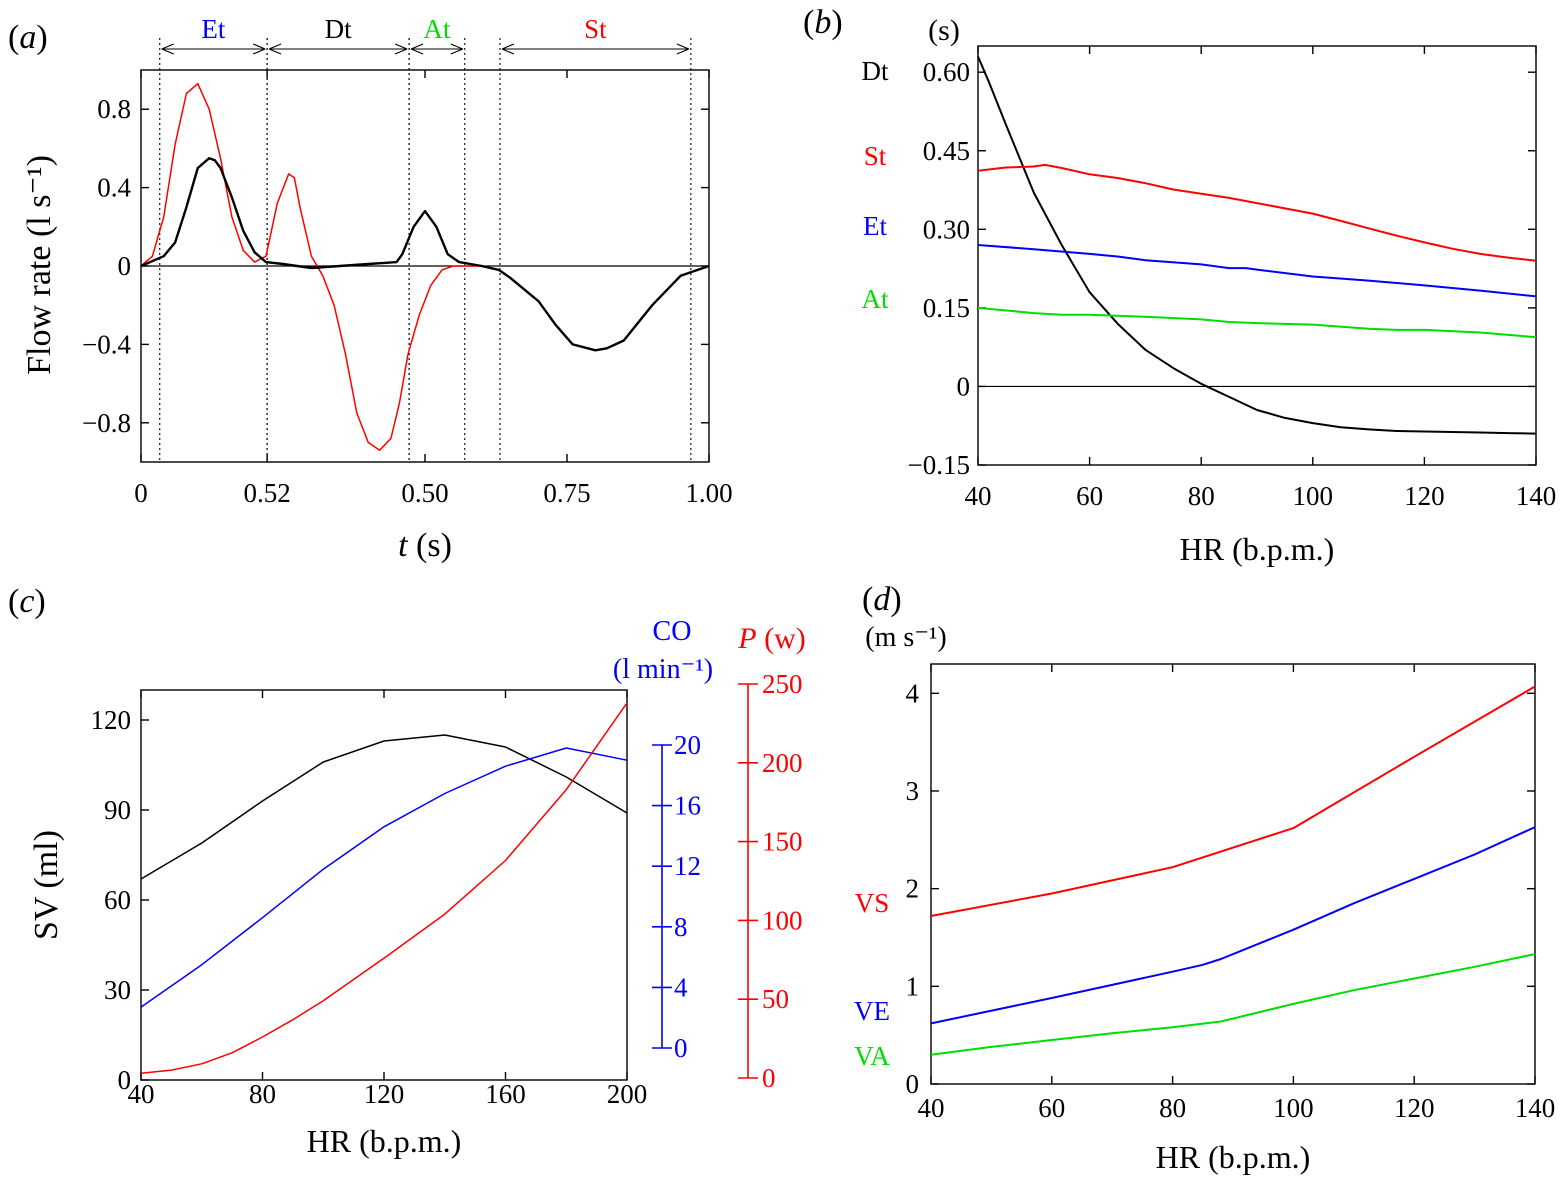 The height and width of the screenshot is (1178, 1560). I want to click on panel-d-y-unit: (m s⁻¹), so click(906, 637).